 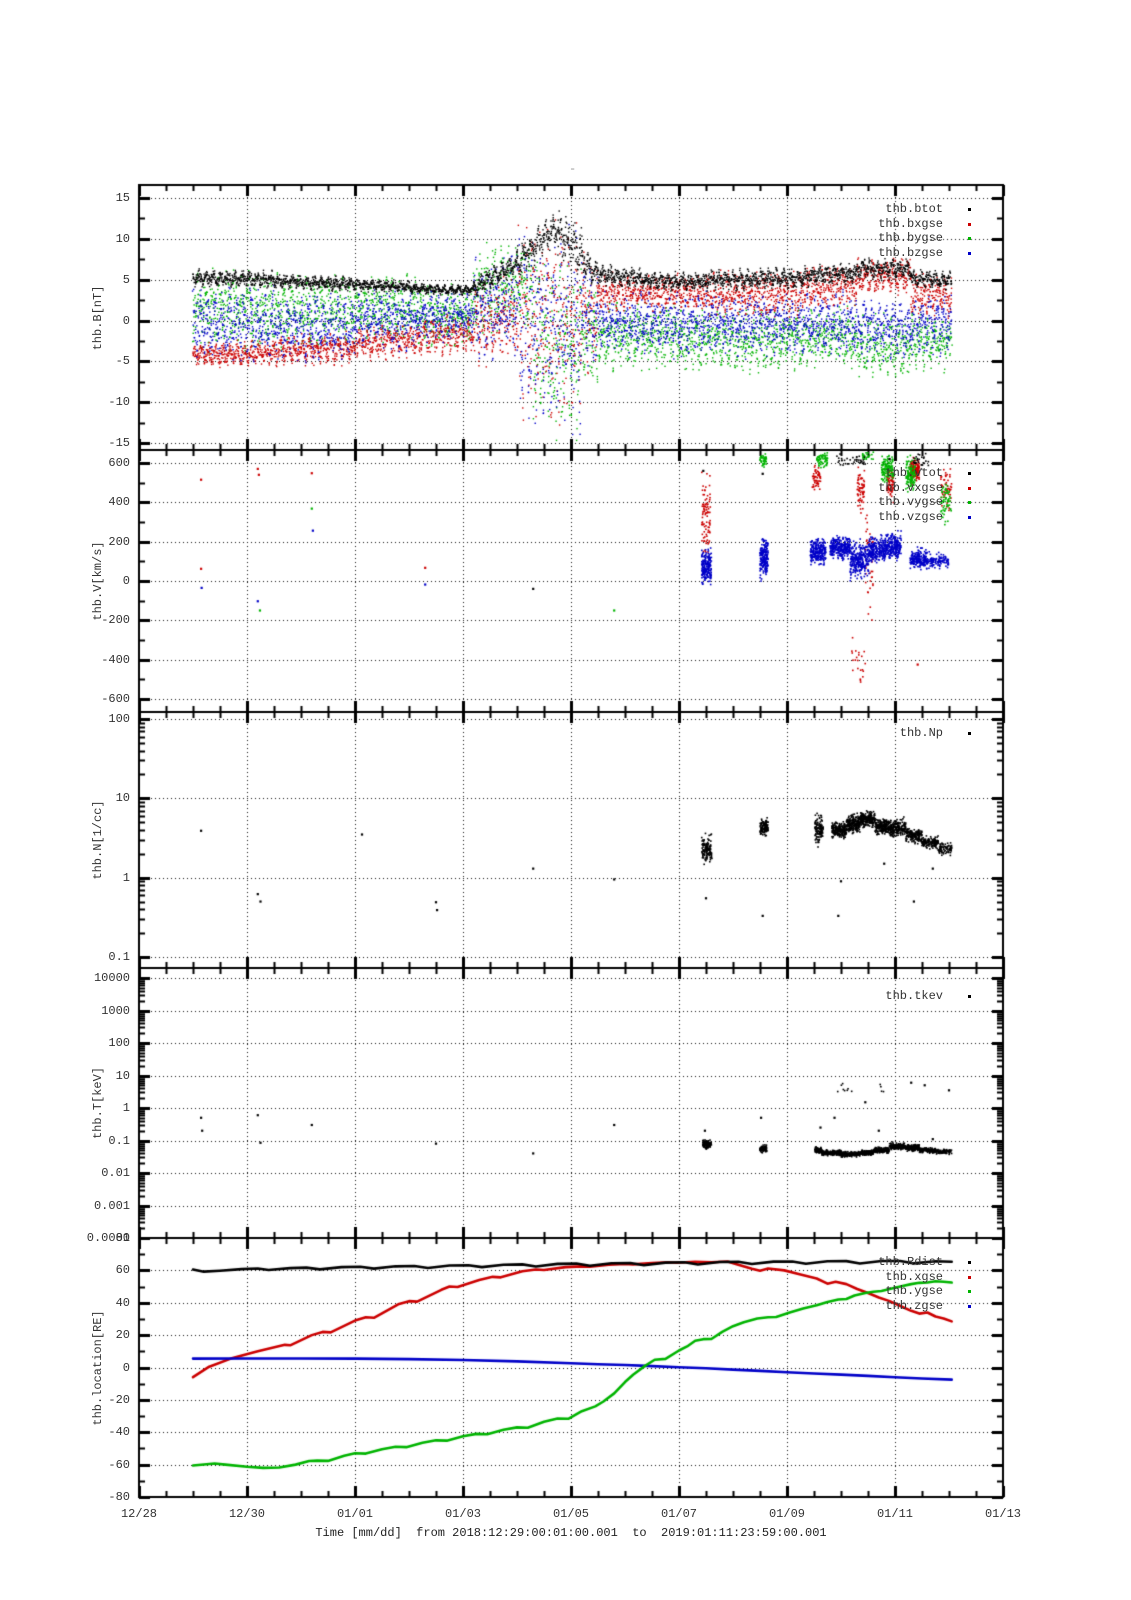 I want to click on y-tick-label: 1000, so click(x=115, y=1011).